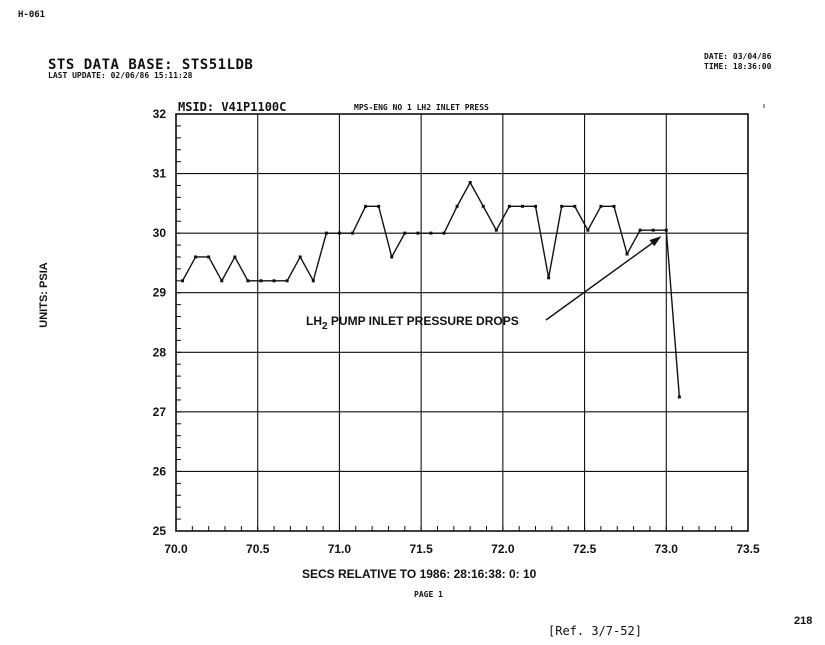 This screenshot has width=825, height=645. Describe the element at coordinates (176, 549) in the screenshot. I see `x-tick-label: 70.0` at that location.